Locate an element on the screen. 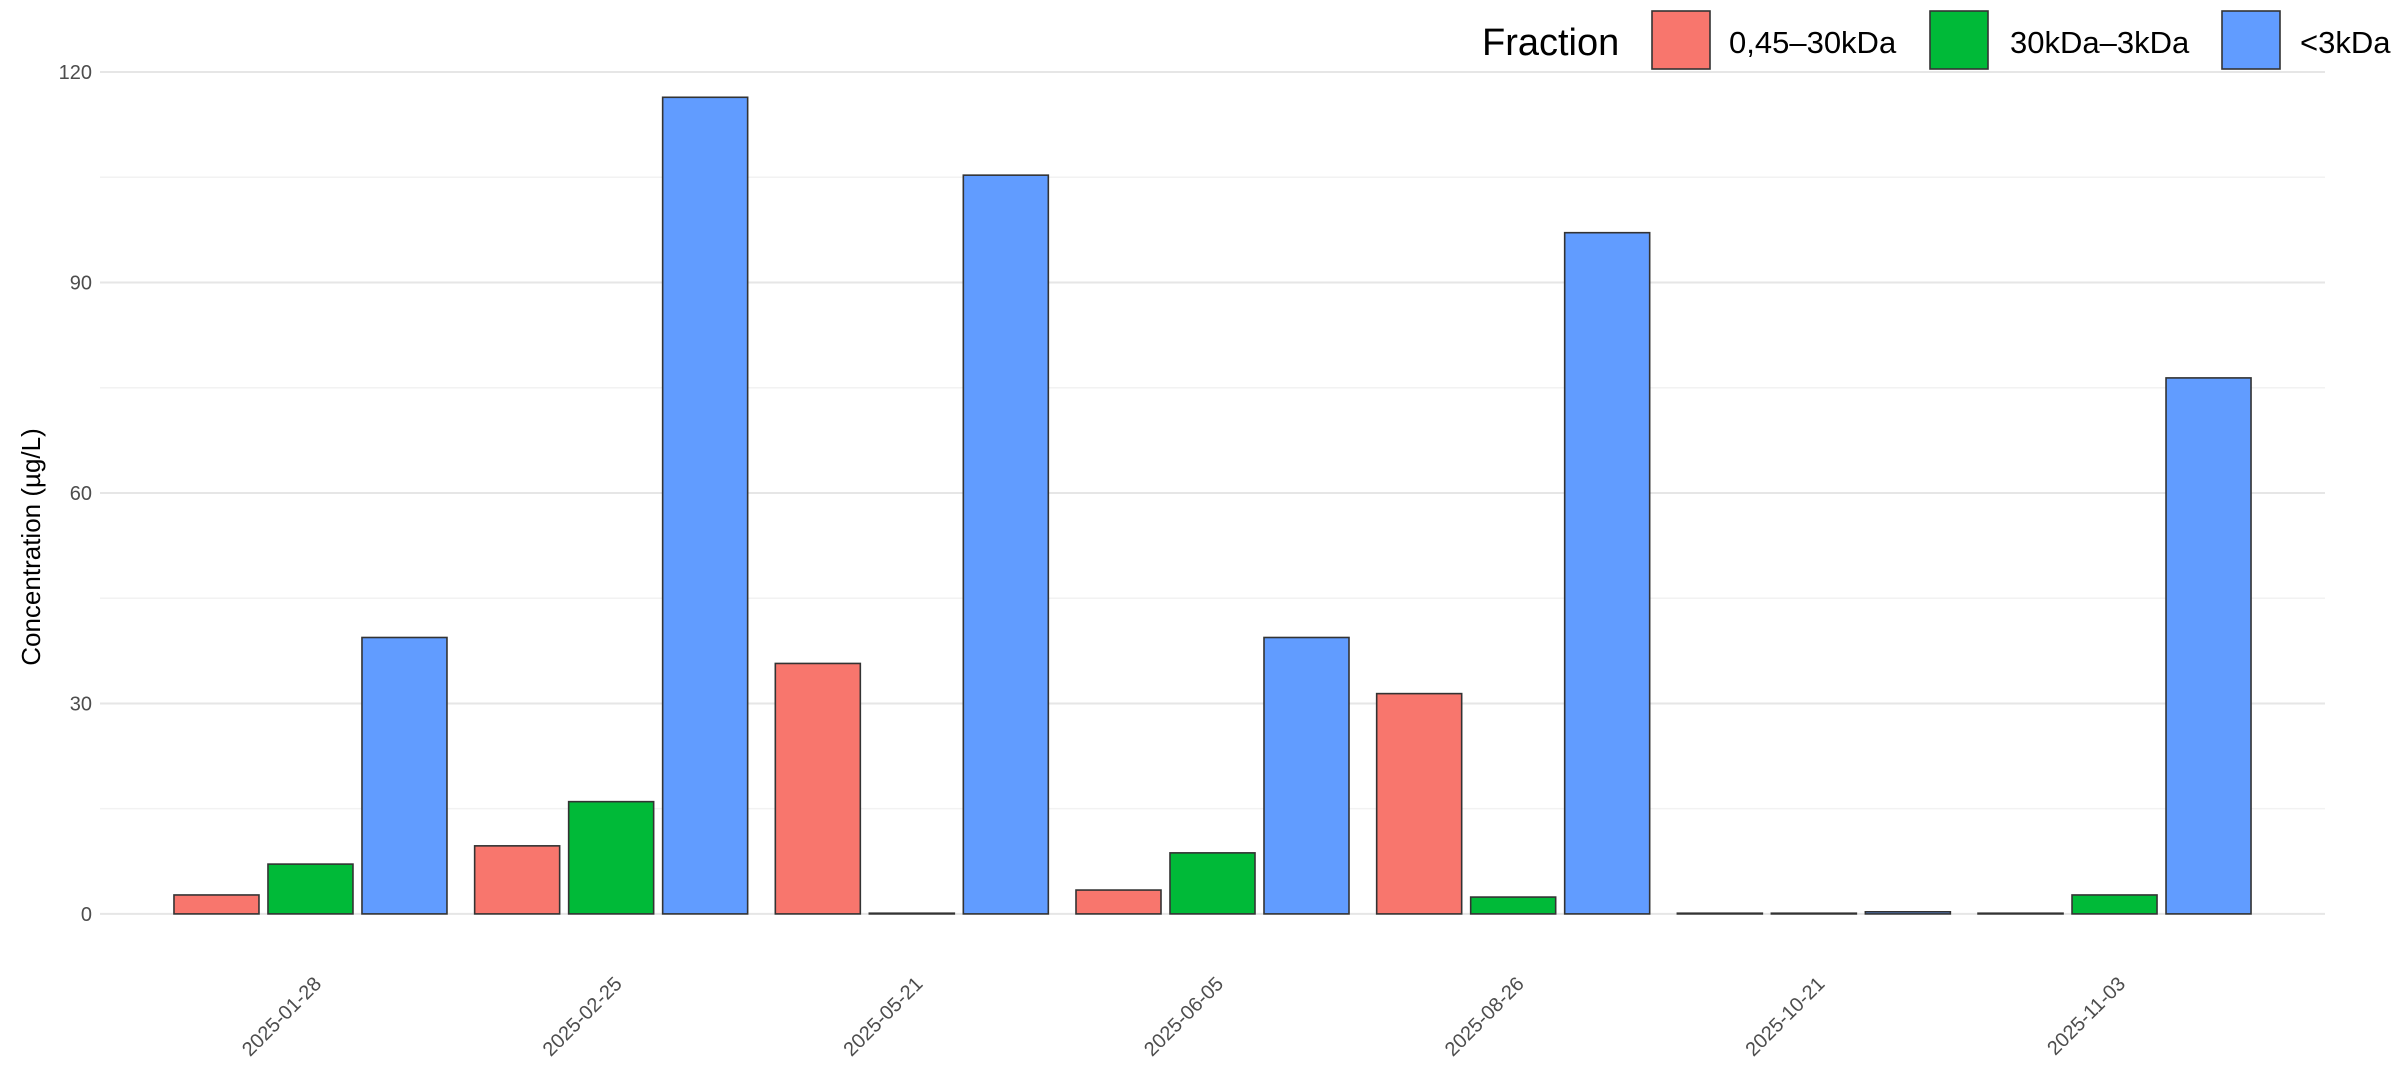  y-tick-label: 0 is located at coordinates (86, 915).